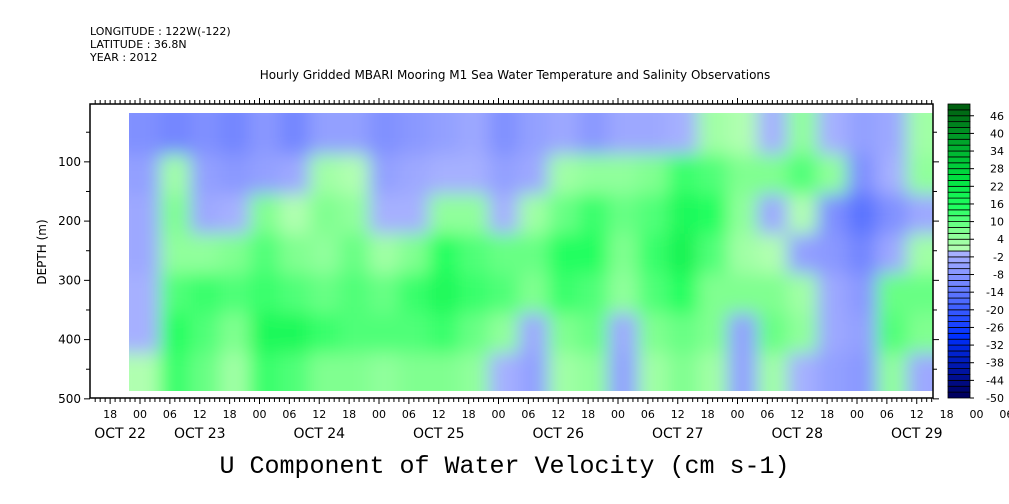 The height and width of the screenshot is (504, 1009). I want to click on y-tick-label: 200, so click(69, 221).